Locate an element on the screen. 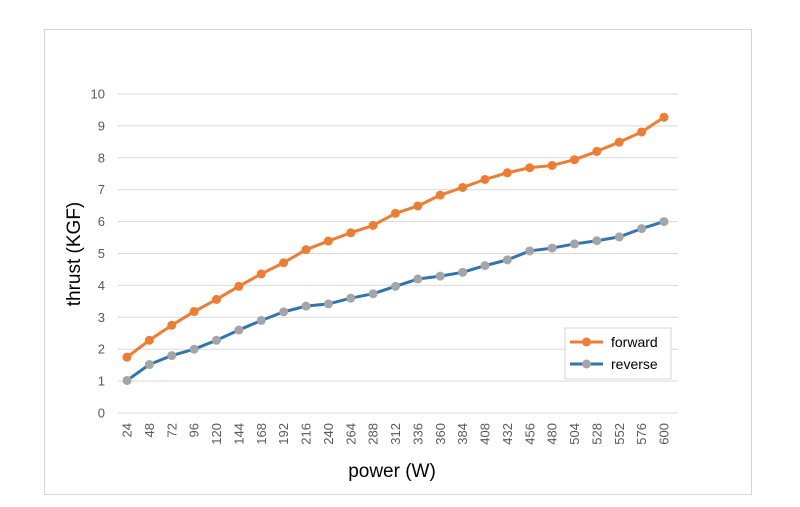  x-tick-label: 312 is located at coordinates (395, 434).